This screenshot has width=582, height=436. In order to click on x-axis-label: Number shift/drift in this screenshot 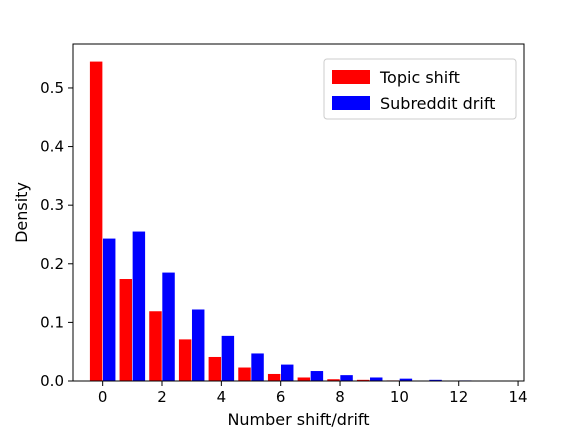, I will do `click(298, 419)`.